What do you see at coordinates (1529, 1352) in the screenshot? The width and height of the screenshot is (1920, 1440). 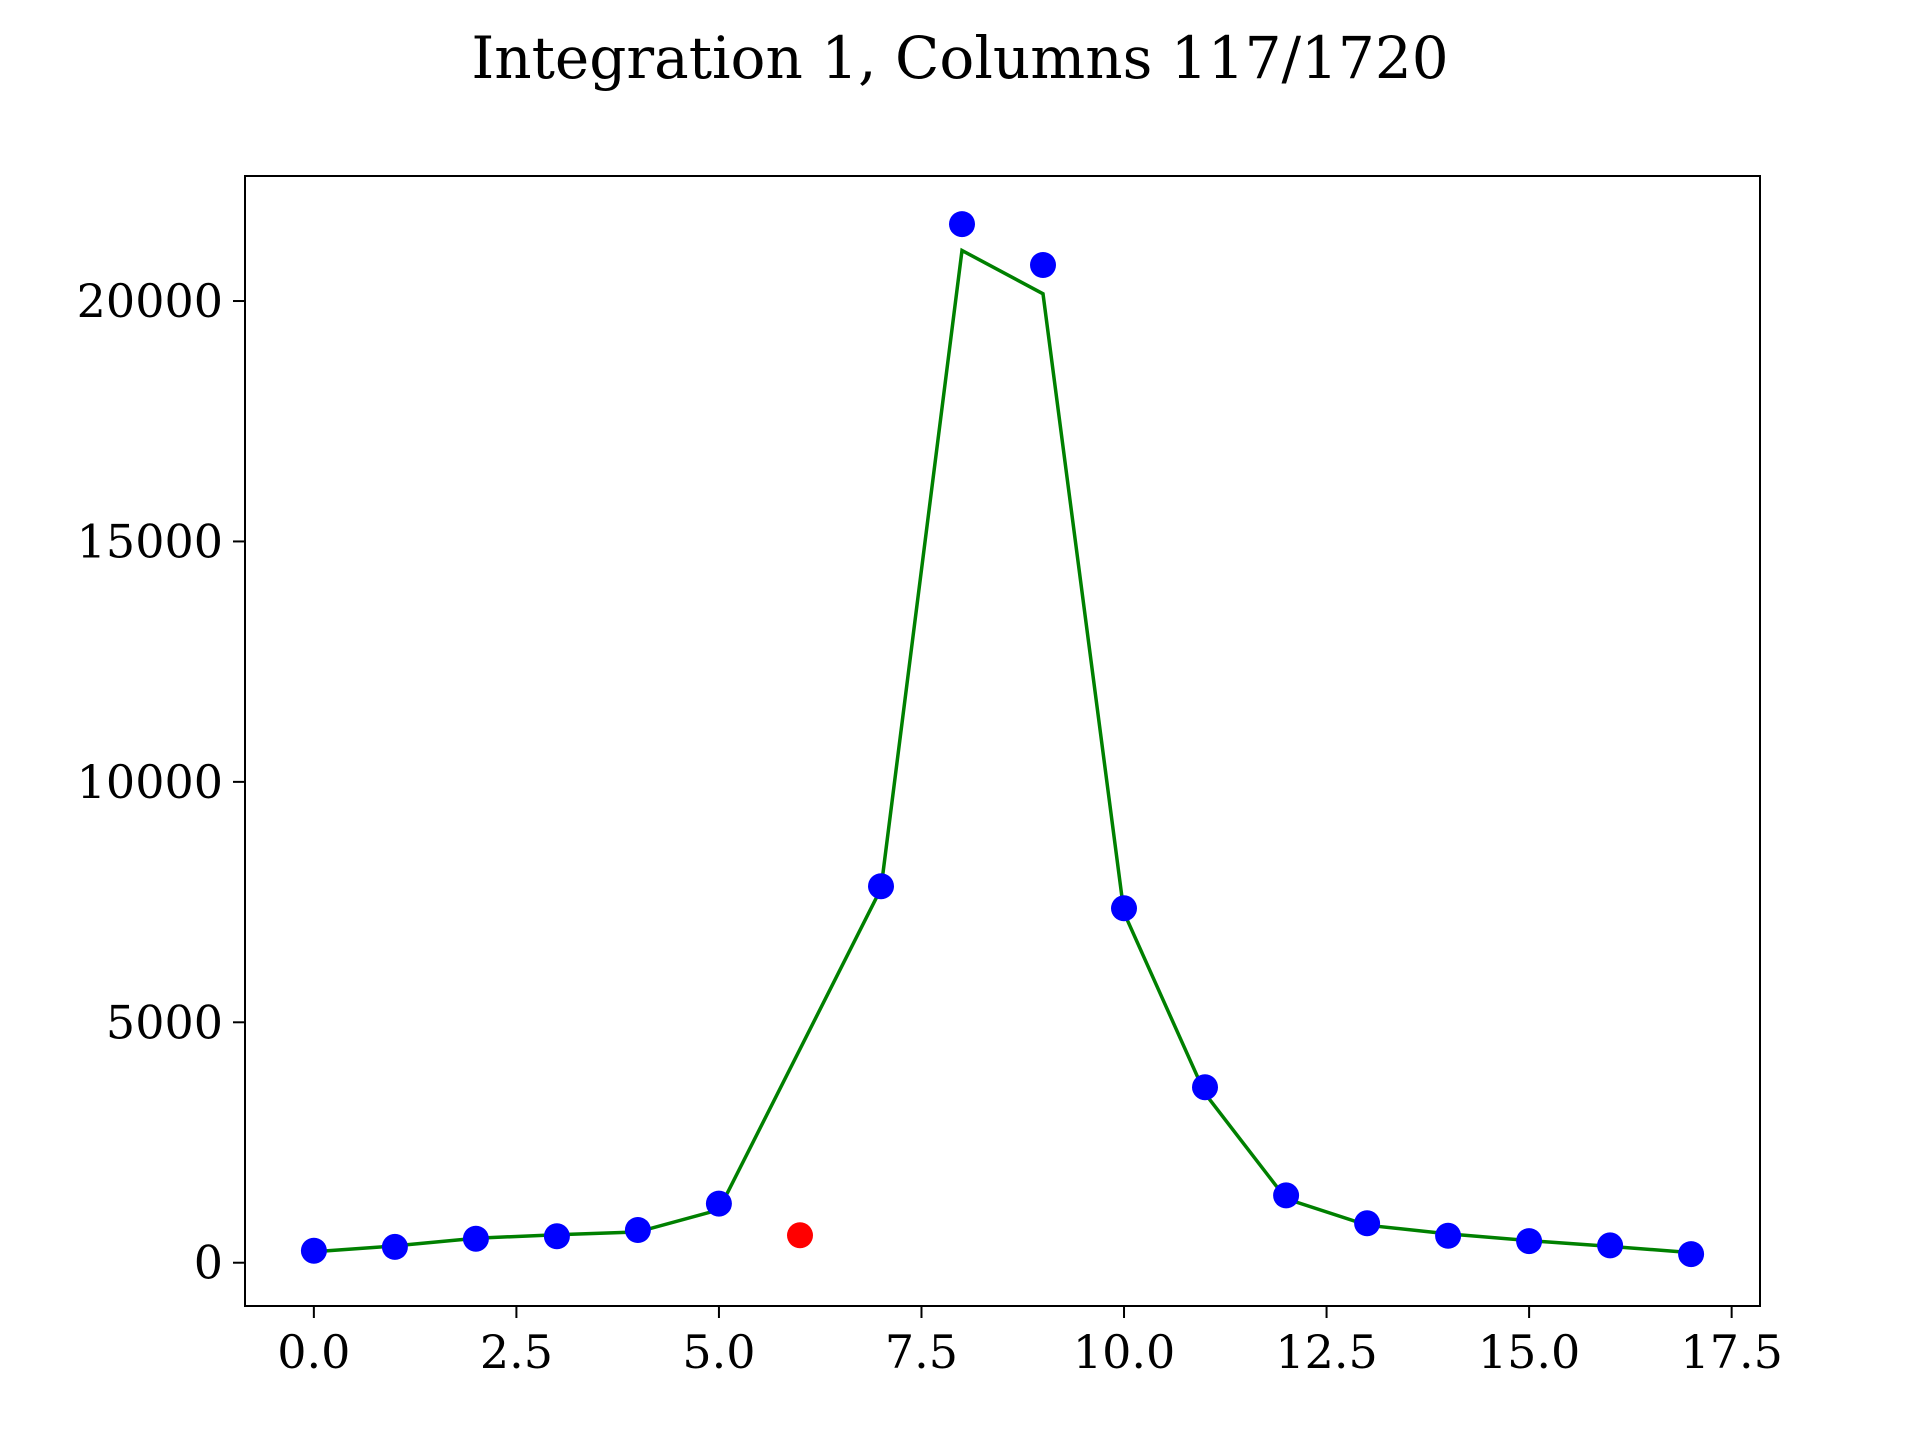 I see `x-tick-label: 15.0` at bounding box center [1529, 1352].